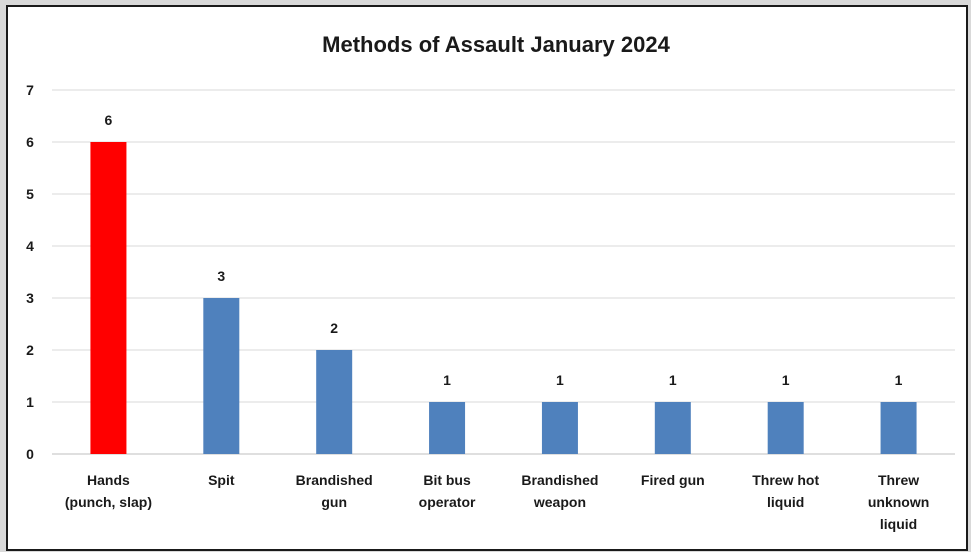 This screenshot has height=552, width=971. I want to click on y-tick-label-3: 3, so click(30, 298).